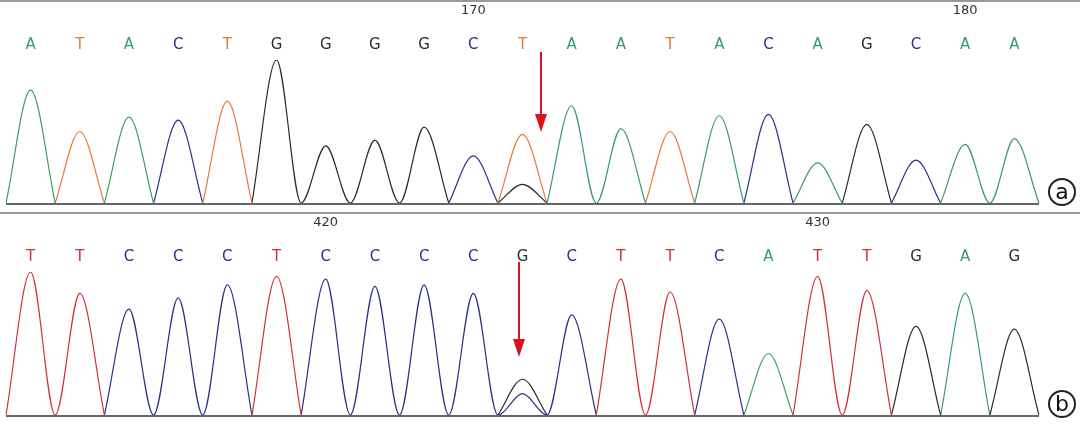  Describe the element at coordinates (818, 221) in the screenshot. I see `x2-tick-label: 430` at that location.